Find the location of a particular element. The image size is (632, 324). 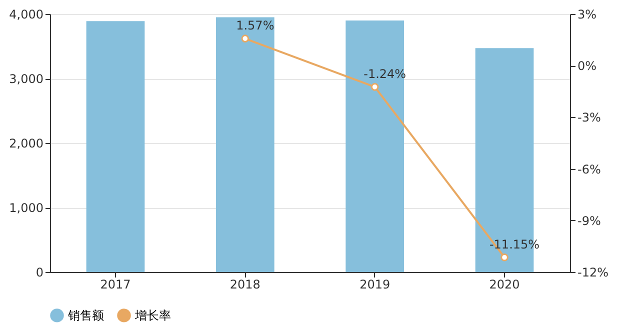

x-tick-label: 2020 is located at coordinates (504, 285).